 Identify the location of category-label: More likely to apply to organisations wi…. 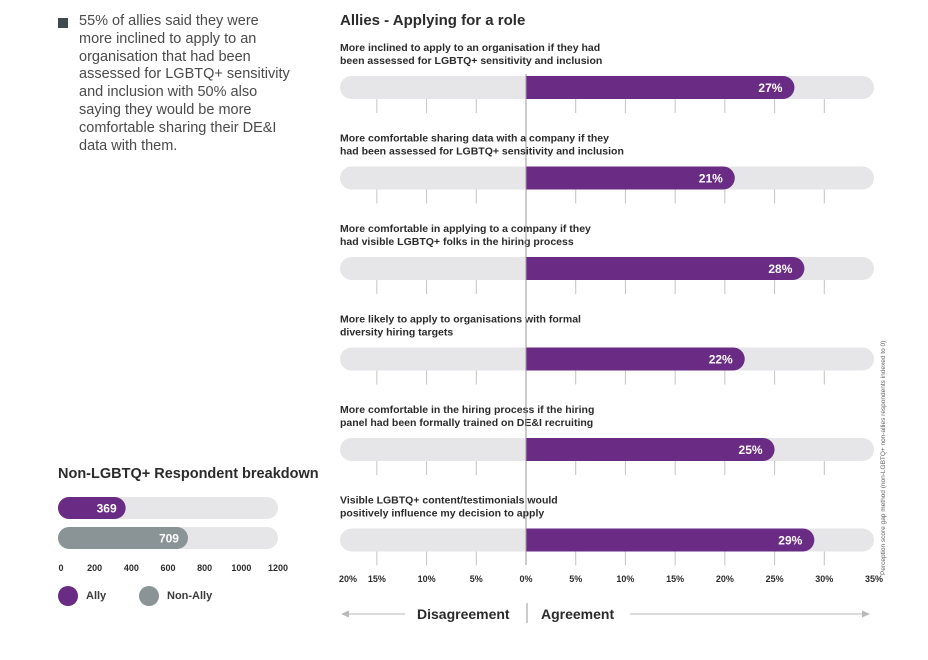
(460, 320).